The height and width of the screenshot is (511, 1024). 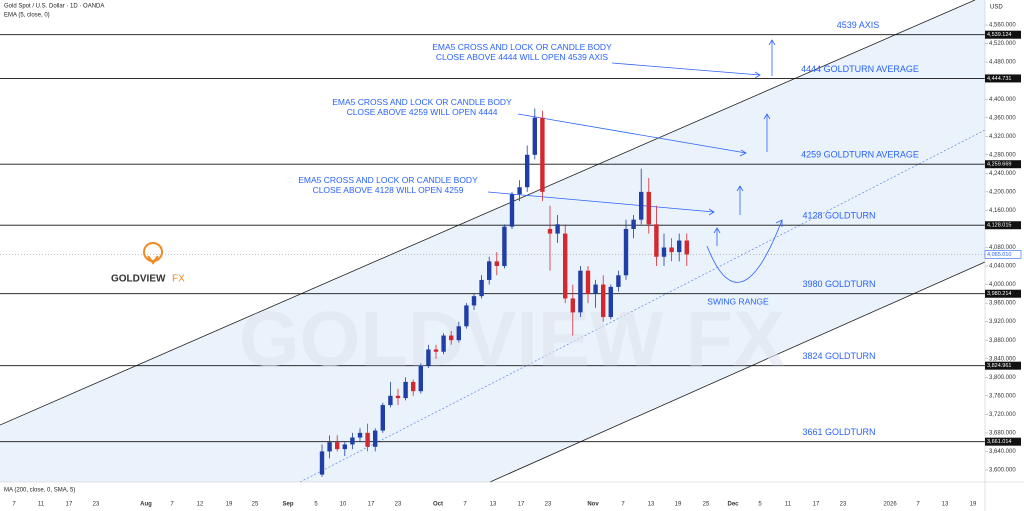 What do you see at coordinates (1002, 415) in the screenshot?
I see `y-tick-label: 3,720.000` at bounding box center [1002, 415].